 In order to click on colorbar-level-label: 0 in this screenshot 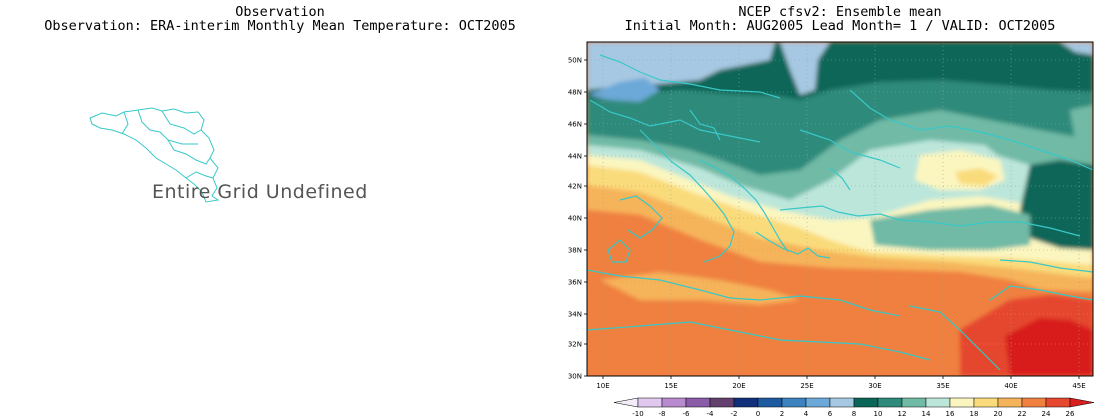, I will do `click(758, 414)`.